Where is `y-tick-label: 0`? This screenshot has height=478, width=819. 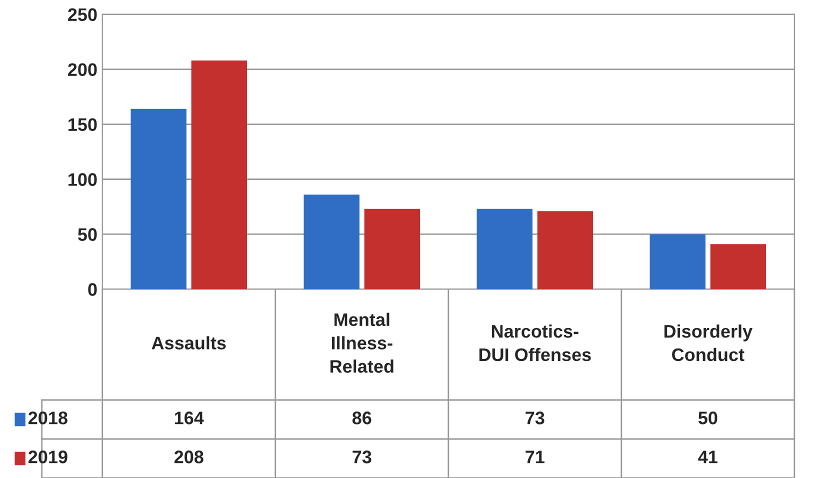
y-tick-label: 0 is located at coordinates (92, 289).